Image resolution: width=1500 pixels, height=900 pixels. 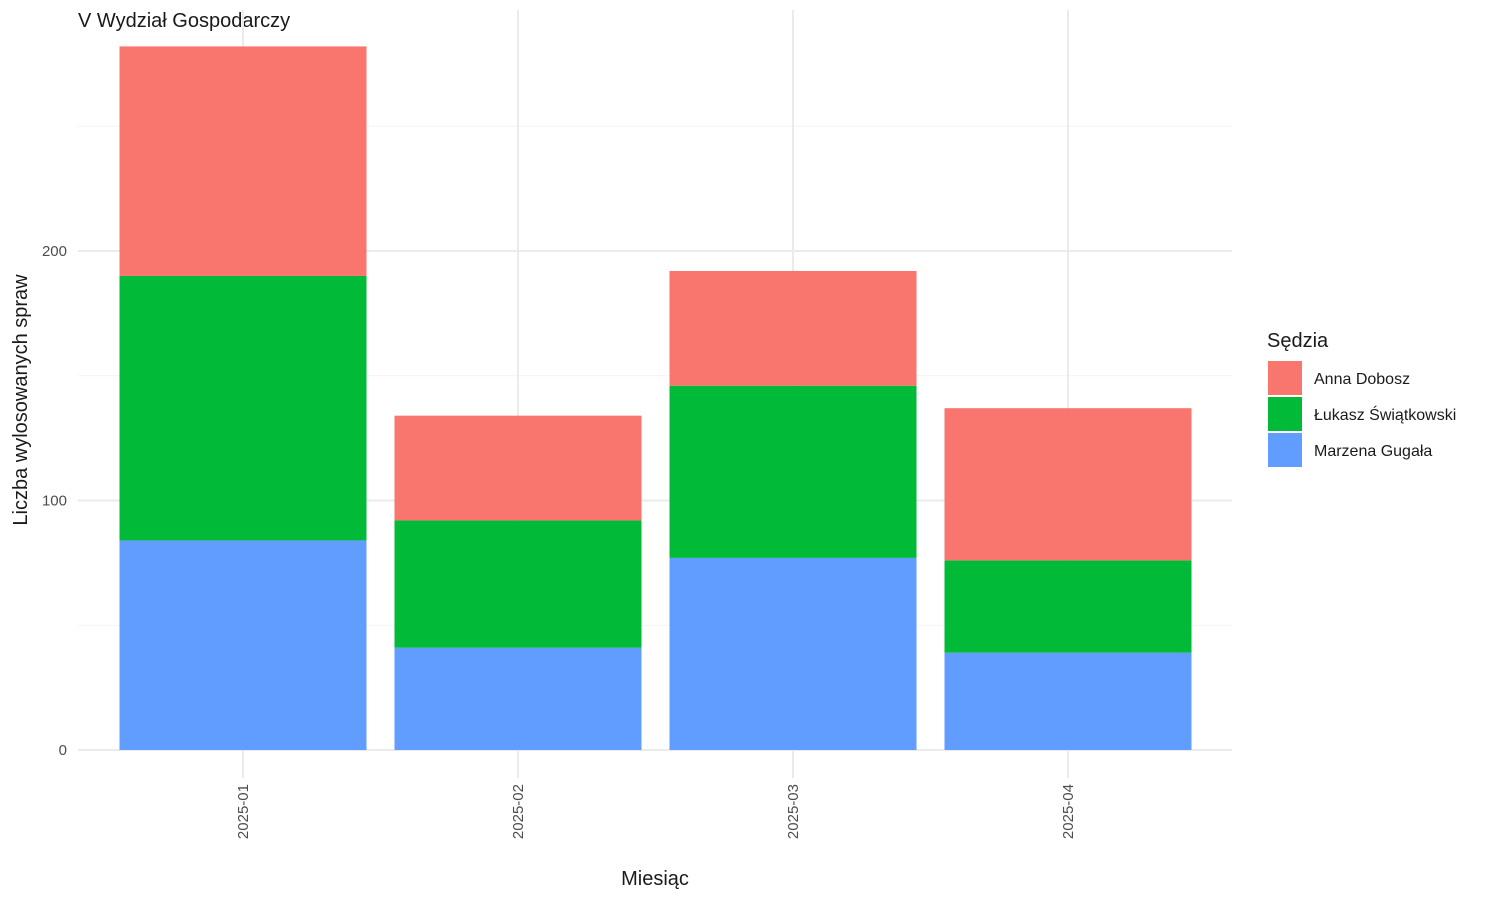 I want to click on x-tick-label: 2025-02, so click(x=518, y=811).